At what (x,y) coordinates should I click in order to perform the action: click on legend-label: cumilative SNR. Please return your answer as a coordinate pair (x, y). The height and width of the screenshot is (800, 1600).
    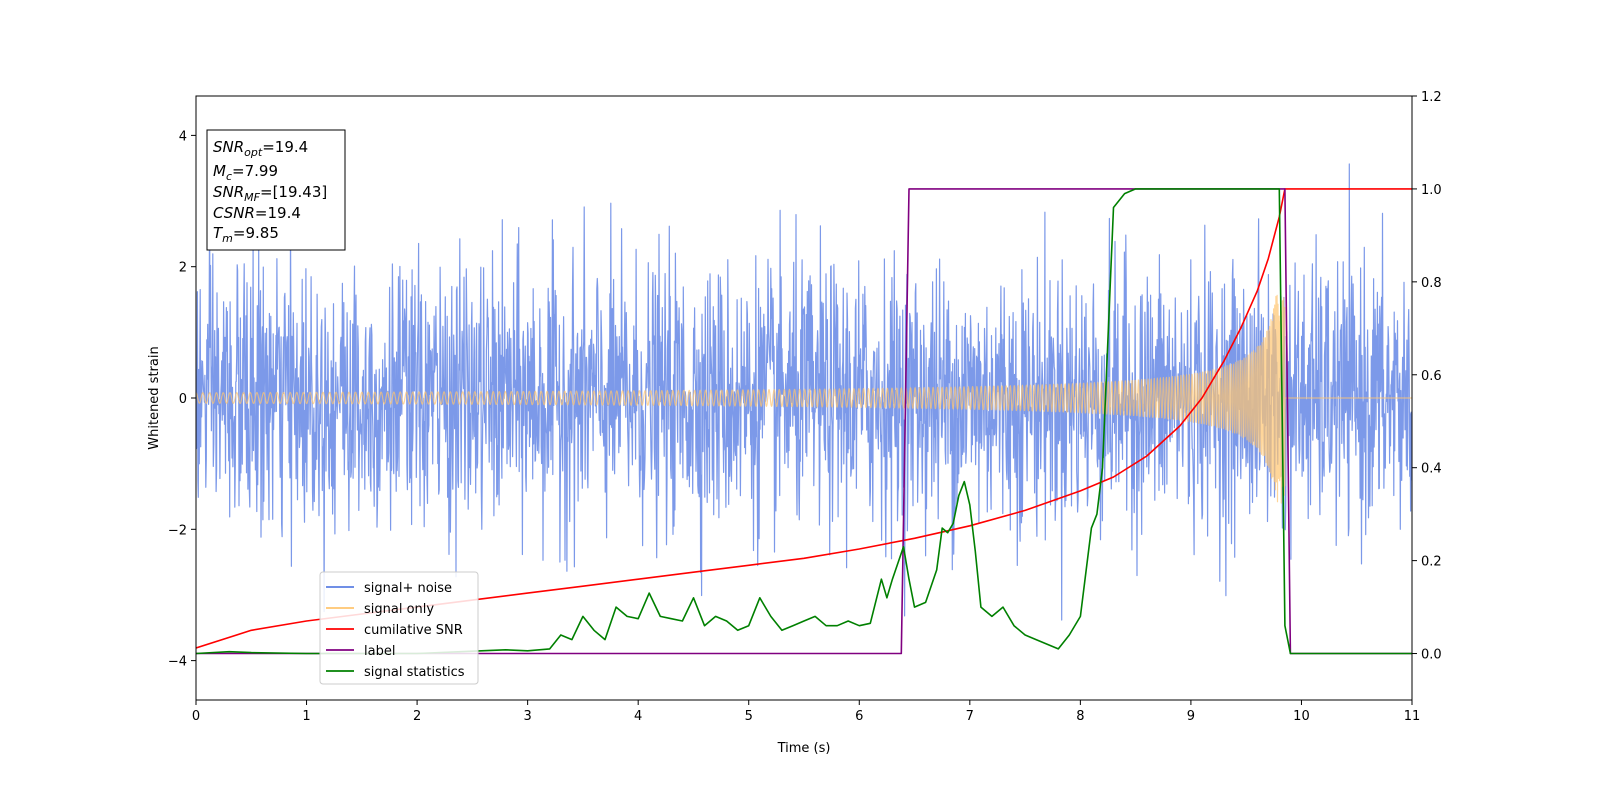
    Looking at the image, I should click on (413, 630).